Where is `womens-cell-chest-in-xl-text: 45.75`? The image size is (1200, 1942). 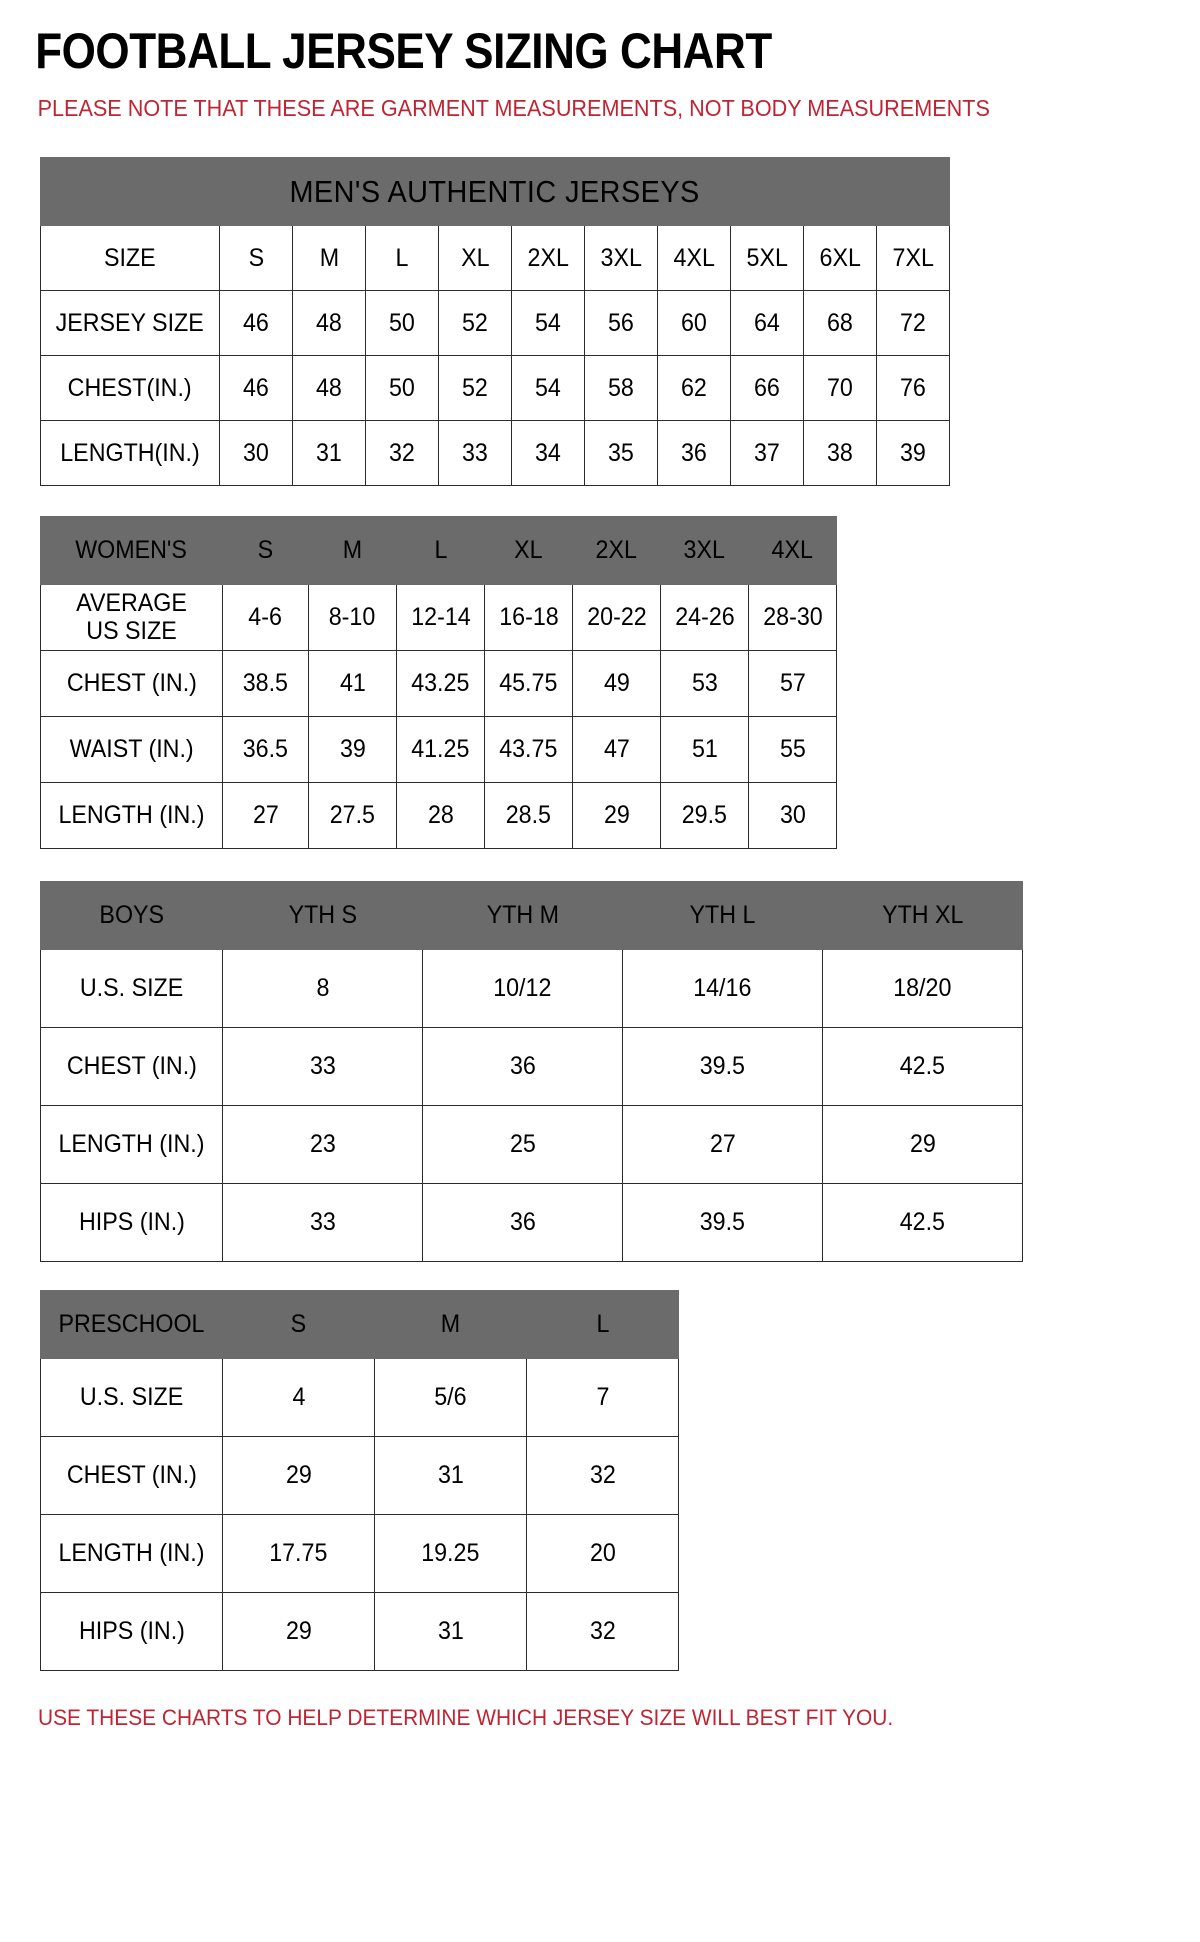
womens-cell-chest-in-xl-text: 45.75 is located at coordinates (528, 683).